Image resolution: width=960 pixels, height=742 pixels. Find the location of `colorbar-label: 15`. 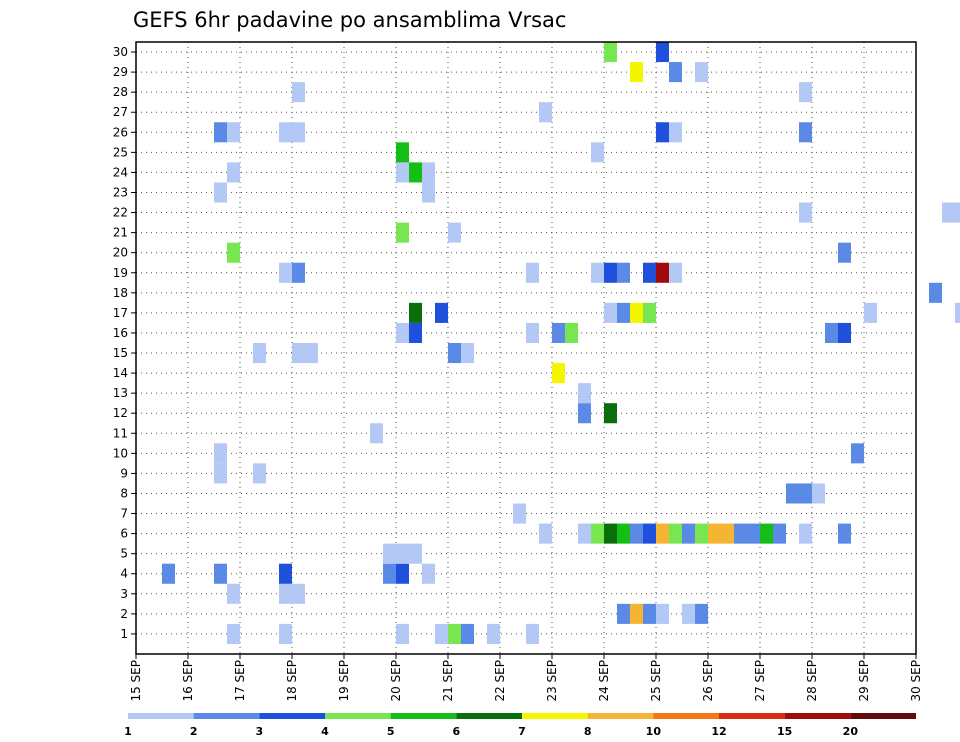

colorbar-label: 15 is located at coordinates (784, 731).